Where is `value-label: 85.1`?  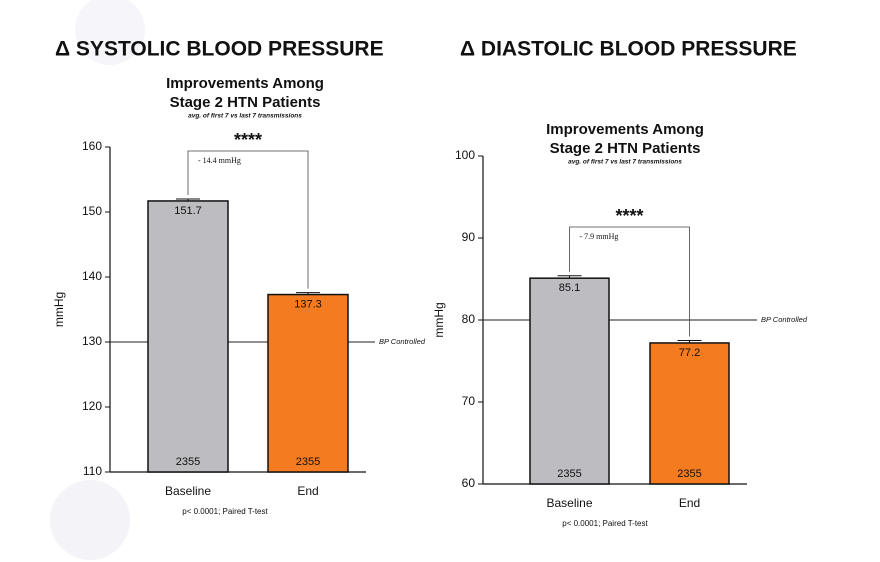
value-label: 85.1 is located at coordinates (569, 288).